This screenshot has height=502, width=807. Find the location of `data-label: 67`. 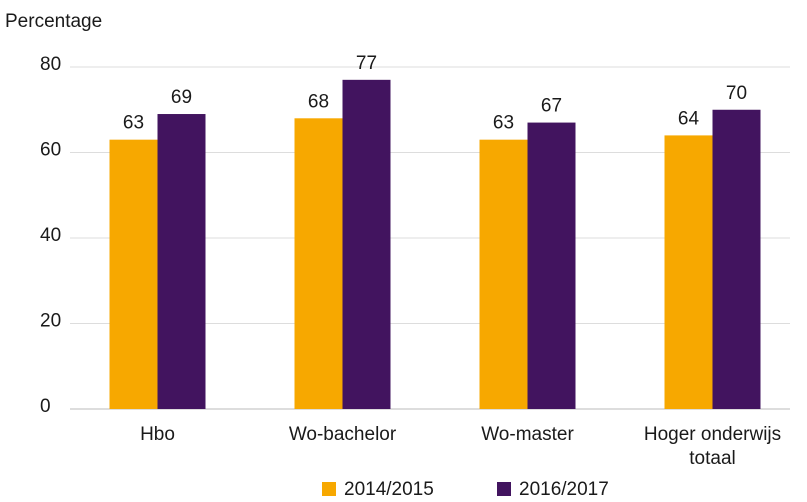

data-label: 67 is located at coordinates (551, 106).